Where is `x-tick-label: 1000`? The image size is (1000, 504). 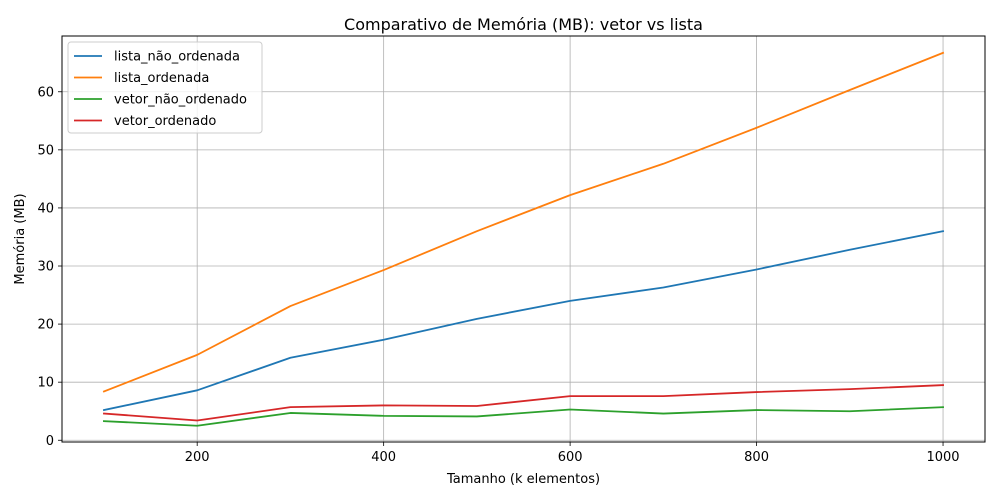
x-tick-label: 1000 is located at coordinates (942, 457).